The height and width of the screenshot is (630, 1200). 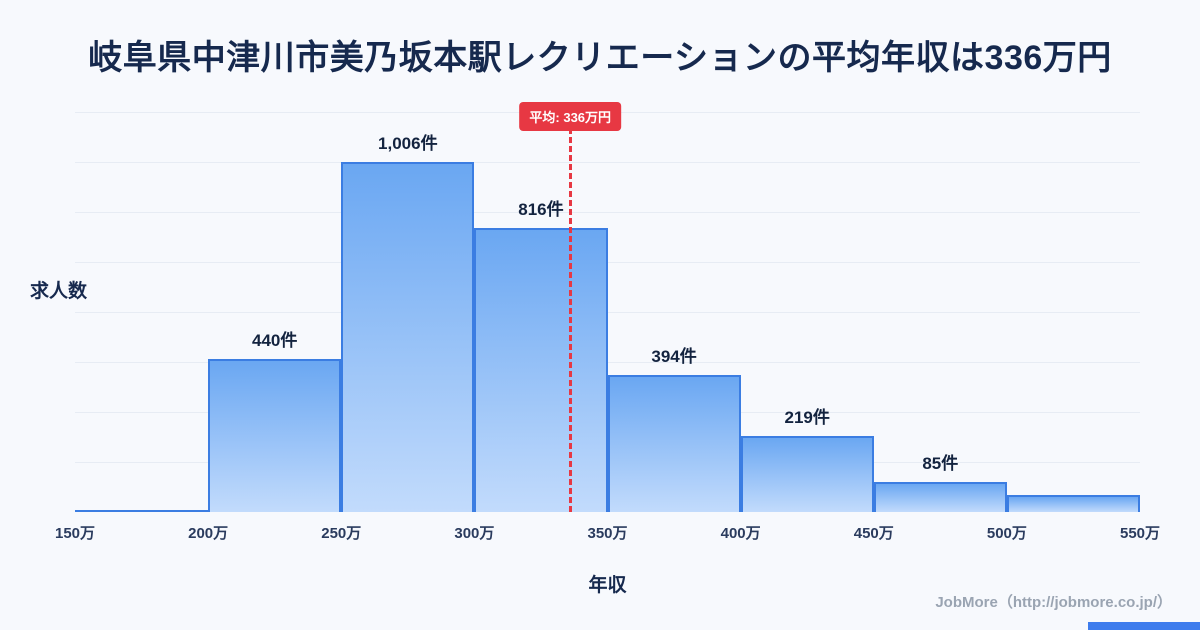 What do you see at coordinates (408, 144) in the screenshot?
I see `bar-value-label: 1,006件` at bounding box center [408, 144].